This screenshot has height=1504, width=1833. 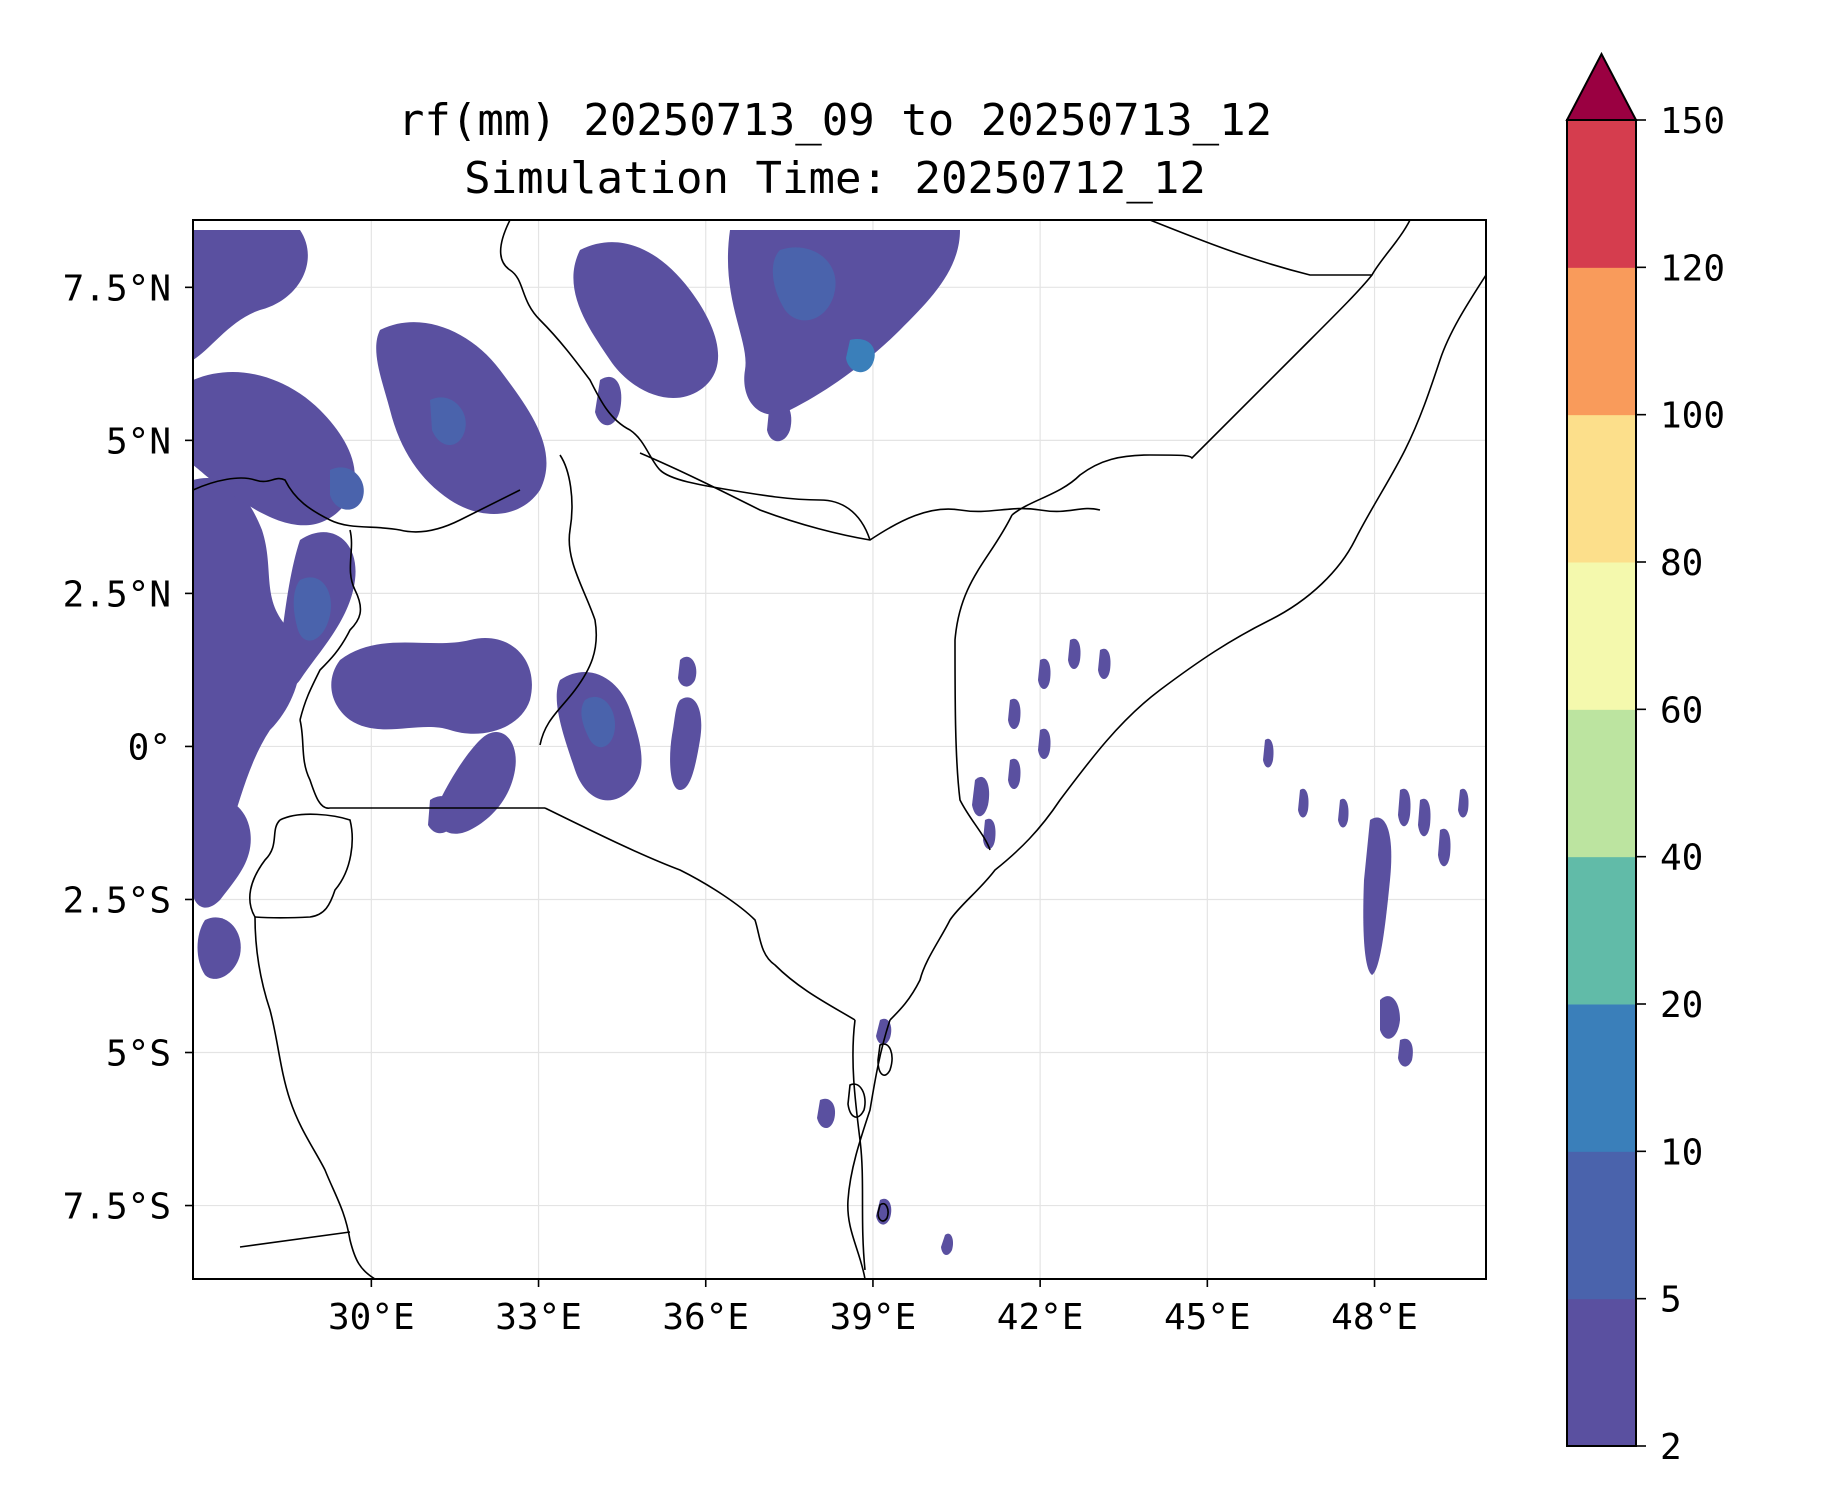 I want to click on rain-area-south-sudan, so click(x=274, y=448).